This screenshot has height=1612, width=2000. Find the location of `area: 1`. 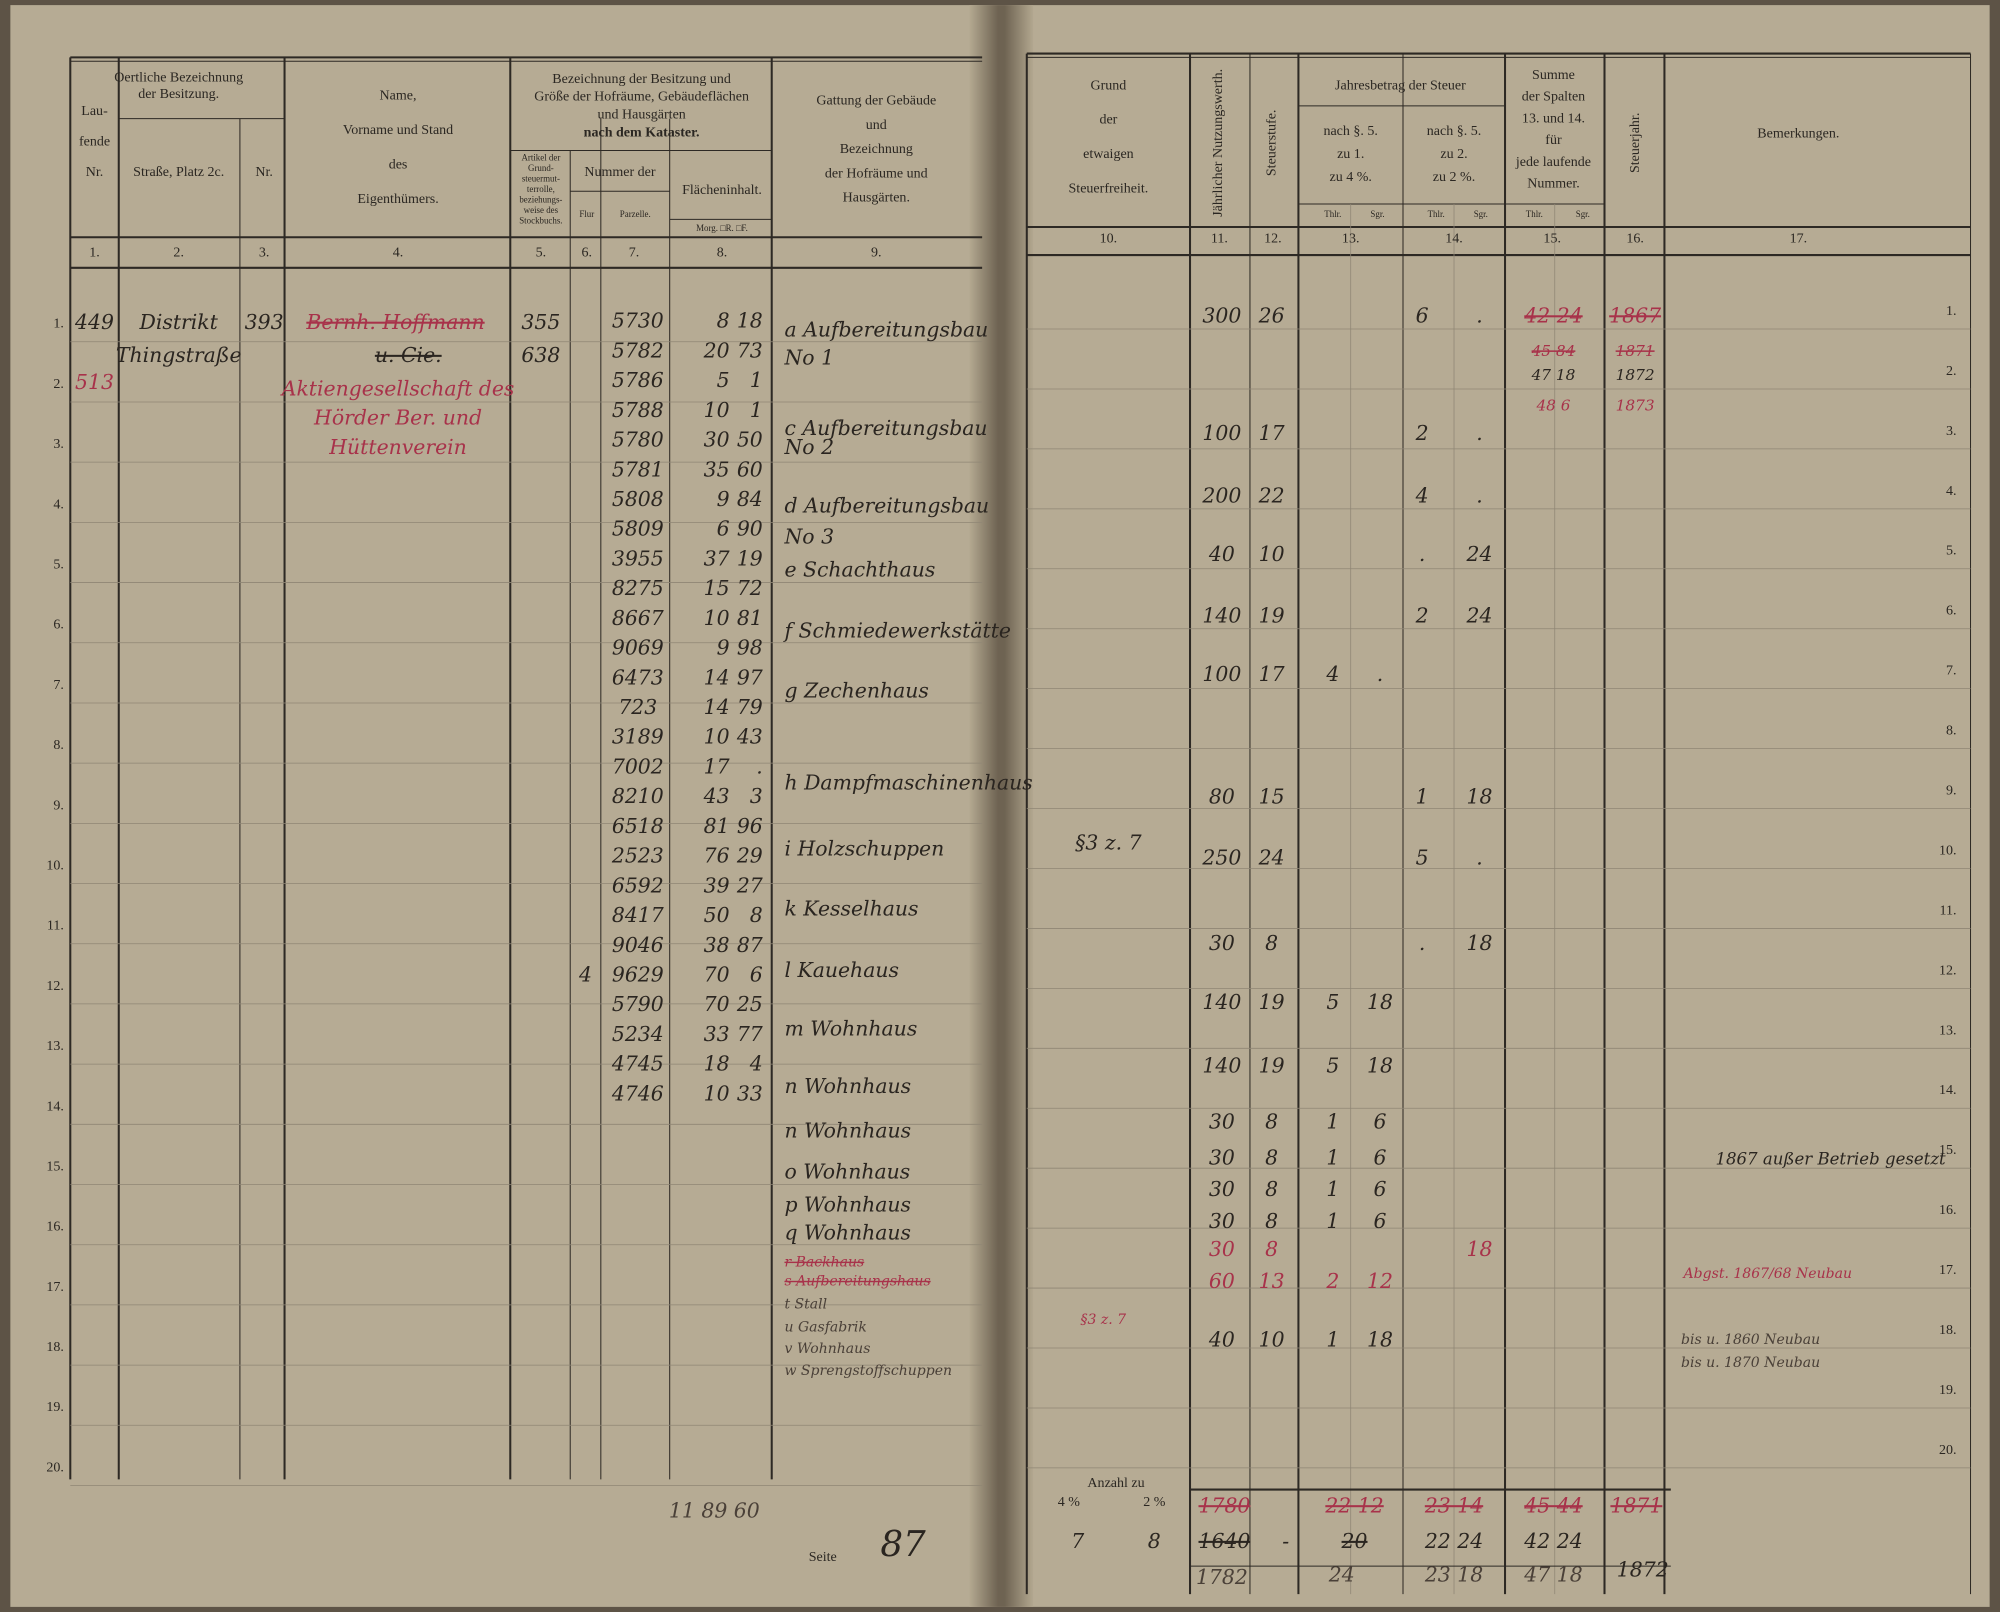

area: 1 is located at coordinates (756, 410).